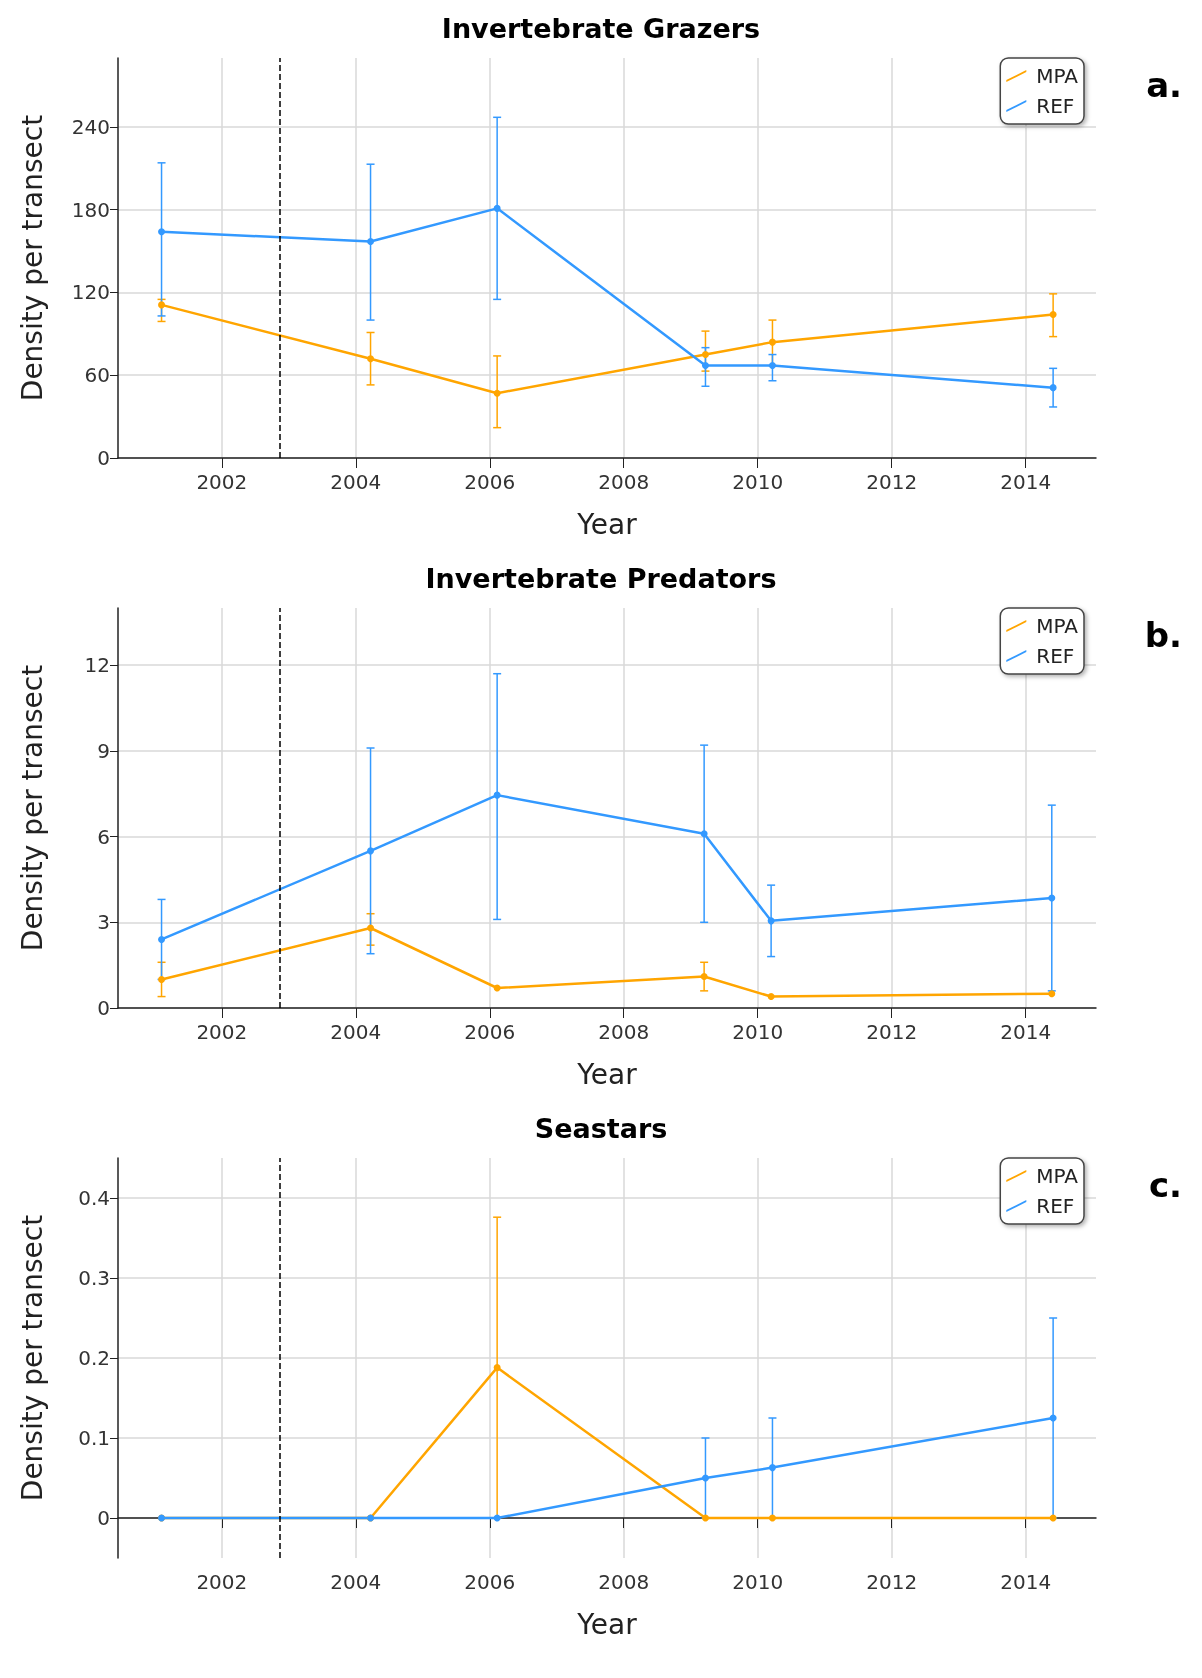  I want to click on y-tick-label: 240, so click(90, 126).